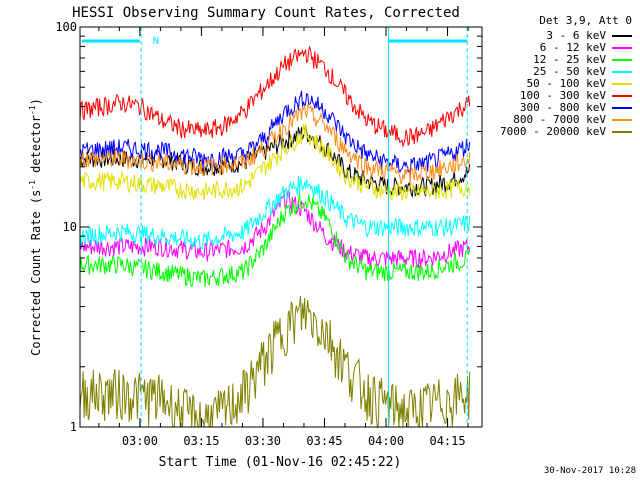 Image resolution: width=640 pixels, height=480 pixels. Describe the element at coordinates (156, 41) in the screenshot. I see `n-marker-label: N` at that location.